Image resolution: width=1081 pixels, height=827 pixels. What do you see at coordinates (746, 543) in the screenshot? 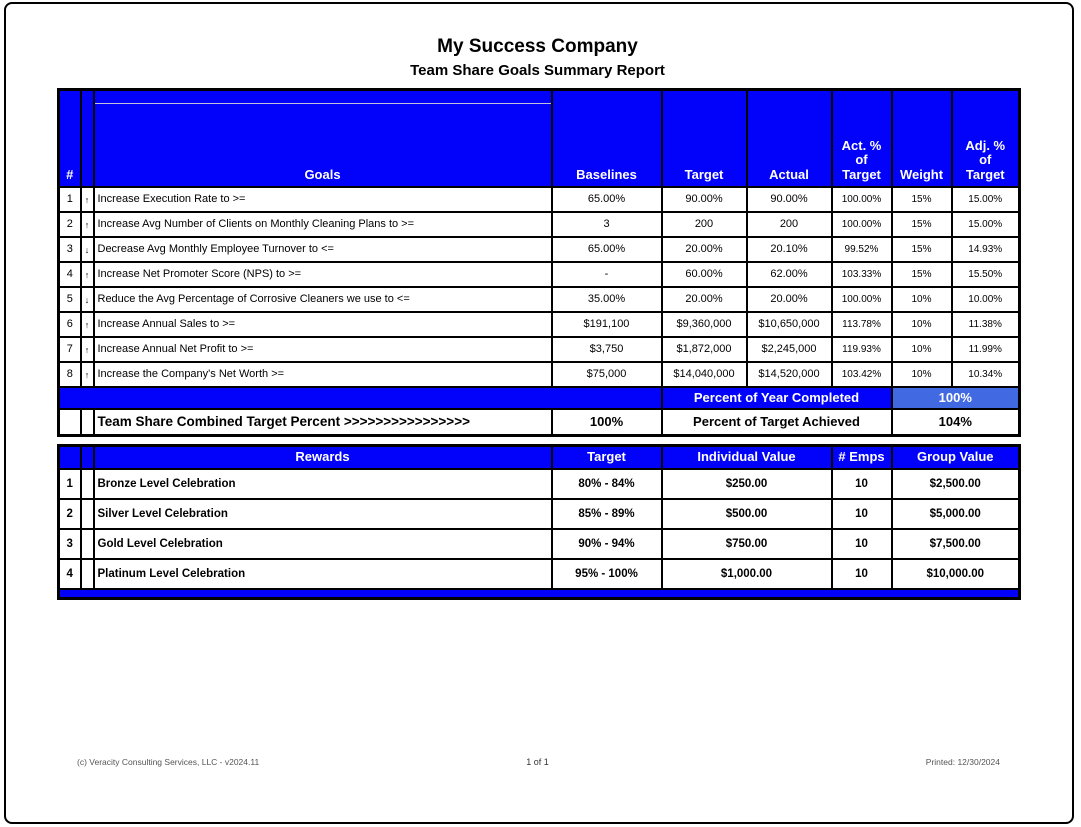
I see `reward-individual-value: $750.00` at bounding box center [746, 543].